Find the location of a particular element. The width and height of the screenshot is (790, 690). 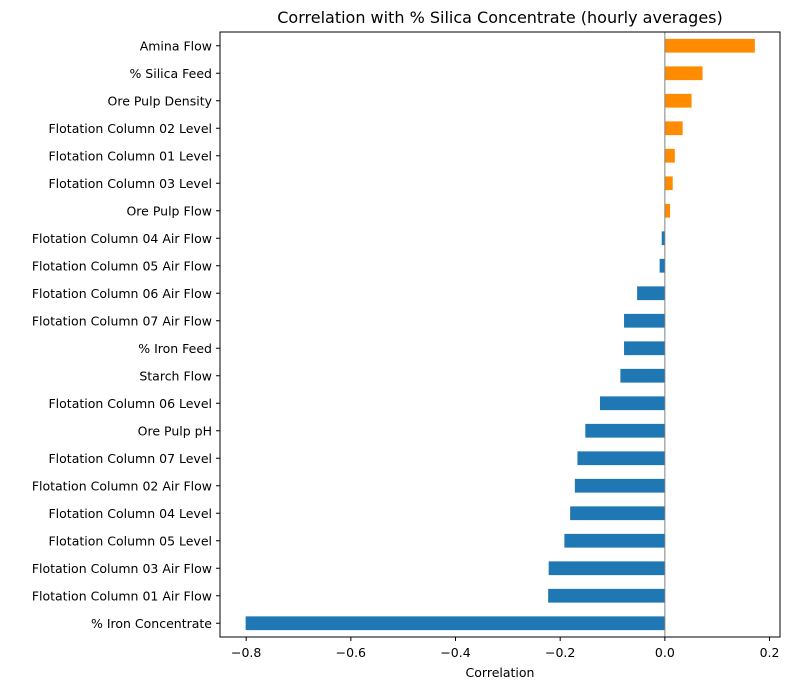

x-tick-label-4: 0.0 is located at coordinates (665, 652).